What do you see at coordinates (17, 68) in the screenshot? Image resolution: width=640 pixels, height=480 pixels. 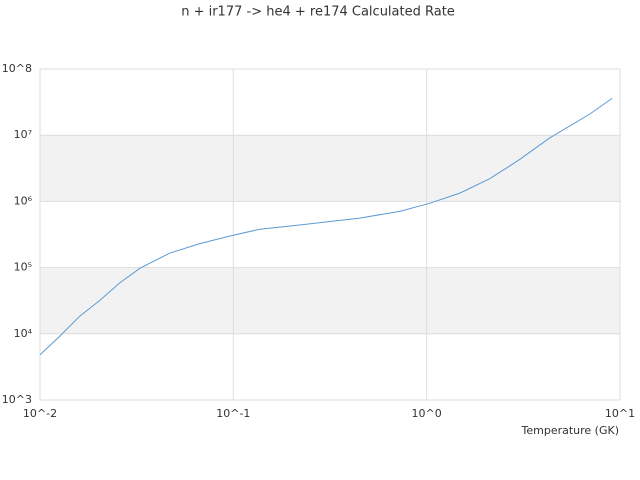 I see `y-tick-label: 10^8` at bounding box center [17, 68].